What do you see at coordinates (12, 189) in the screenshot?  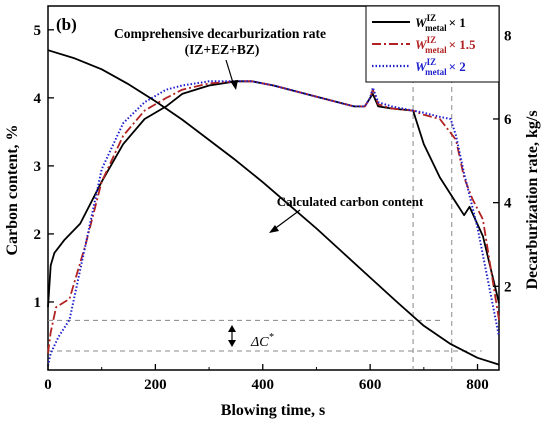 I see `y-left-axis-label: Carbon content, %` at bounding box center [12, 189].